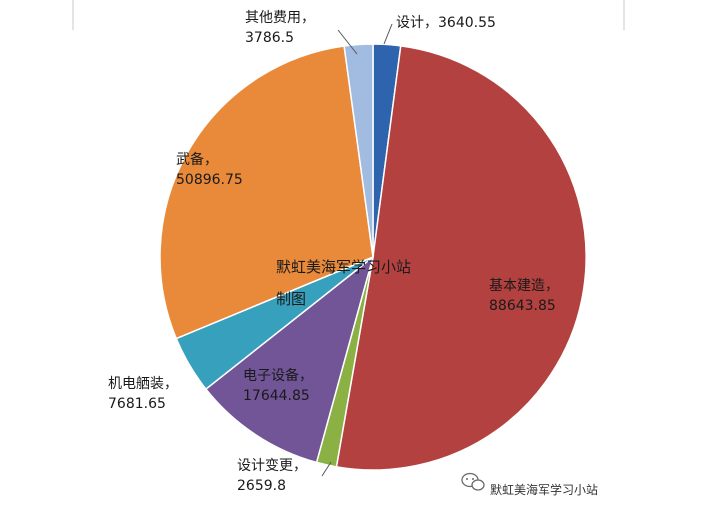  I want to click on slice-label: 基本建造， 88643.85, so click(524, 295).